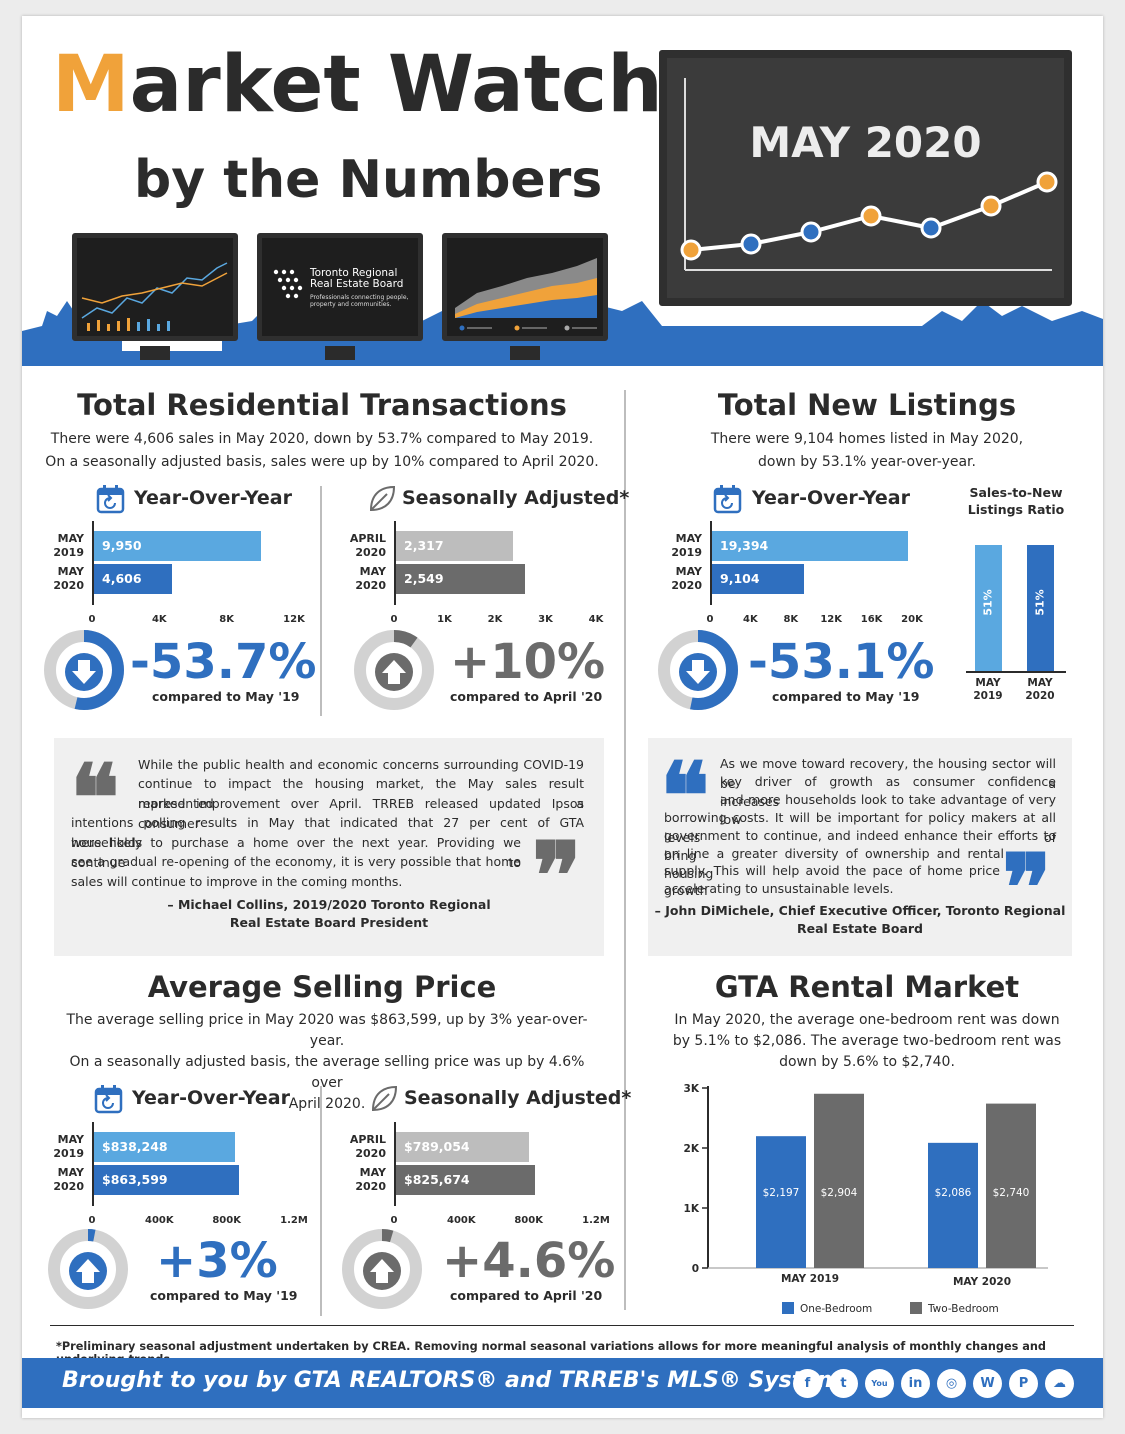  Describe the element at coordinates (1011, 1185) in the screenshot. I see `rental-bar-two-bedroom` at that location.